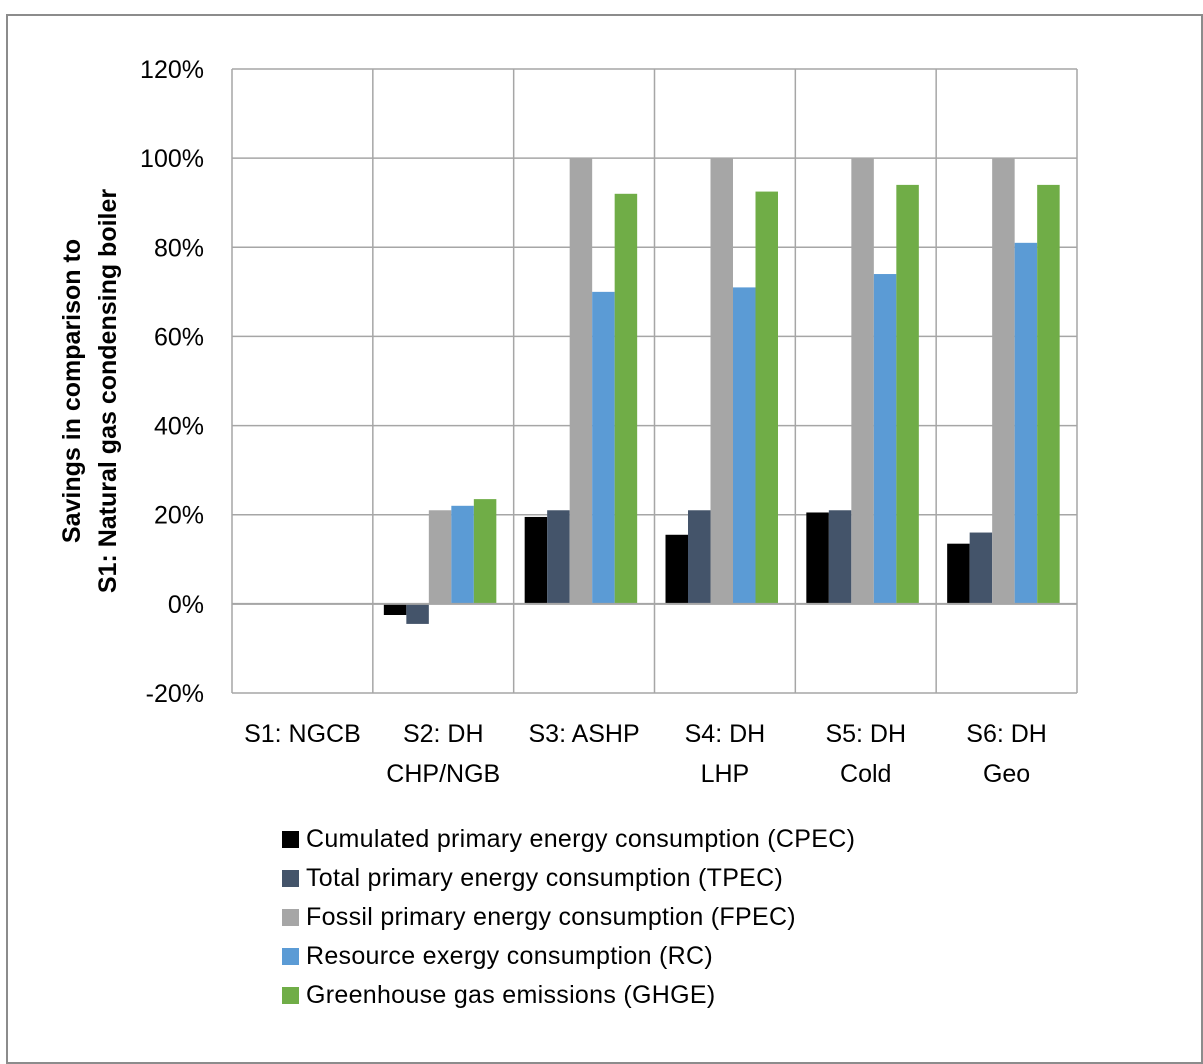 This screenshot has height=1064, width=1203. Describe the element at coordinates (551, 917) in the screenshot. I see `legend-label: Fossil primary energy consumption (FPEC)` at that location.